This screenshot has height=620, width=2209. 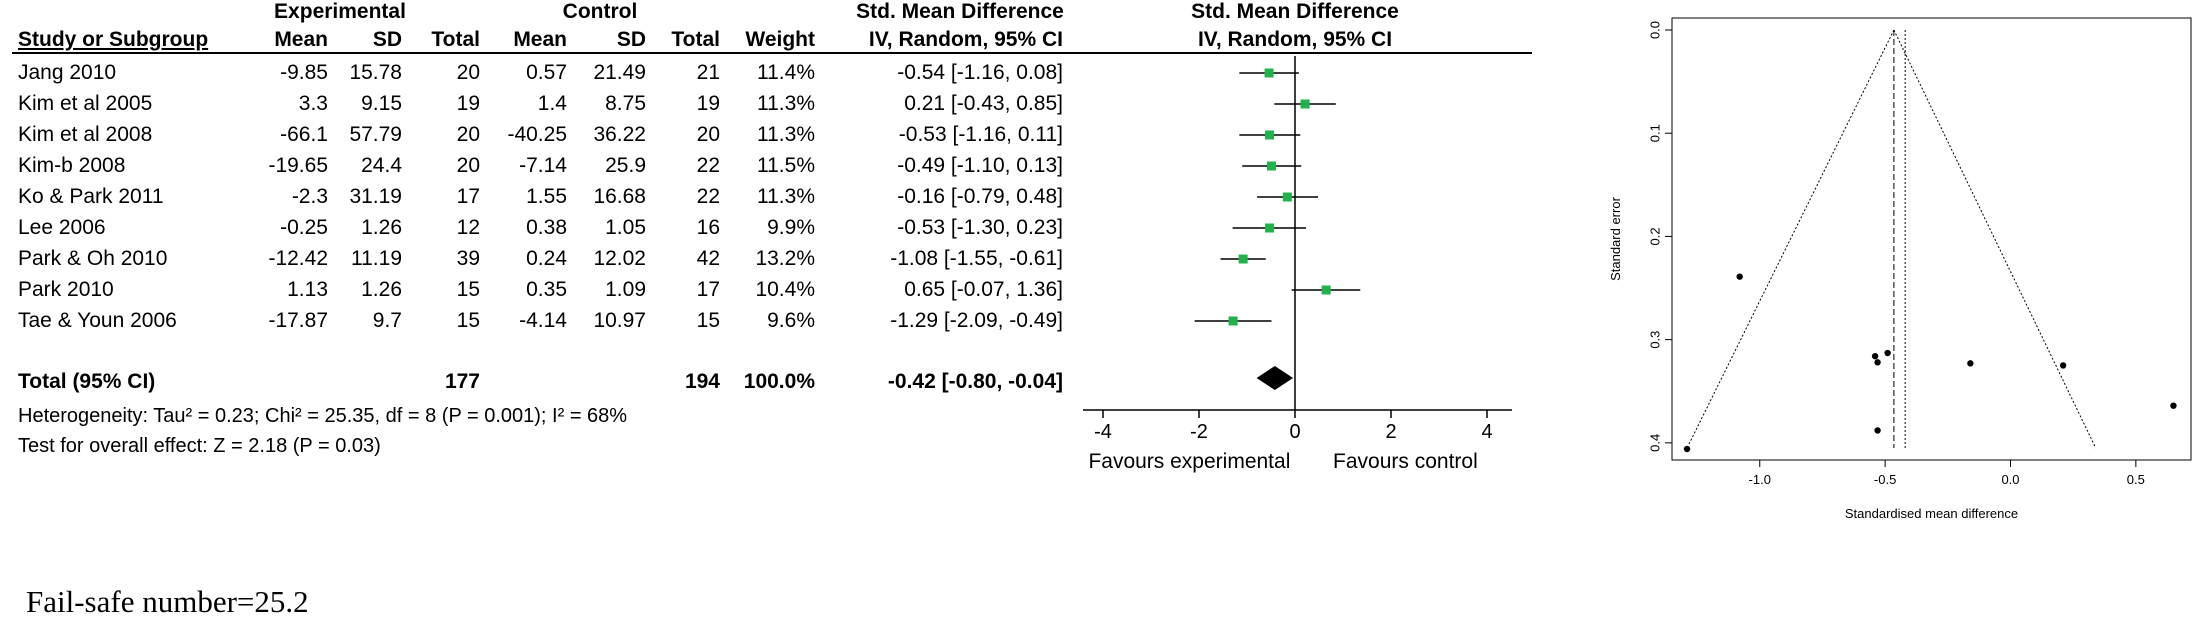 What do you see at coordinates (1654, 340) in the screenshot?
I see `funnel-y-tick-label: 0.3` at bounding box center [1654, 340].